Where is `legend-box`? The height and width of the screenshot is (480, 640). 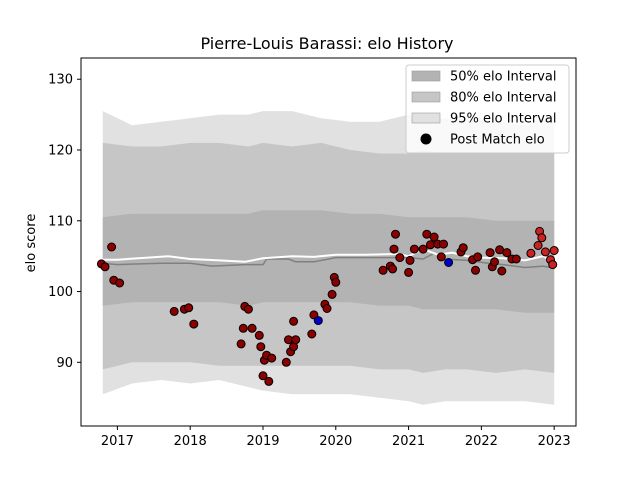
legend-box is located at coordinates (487, 109).